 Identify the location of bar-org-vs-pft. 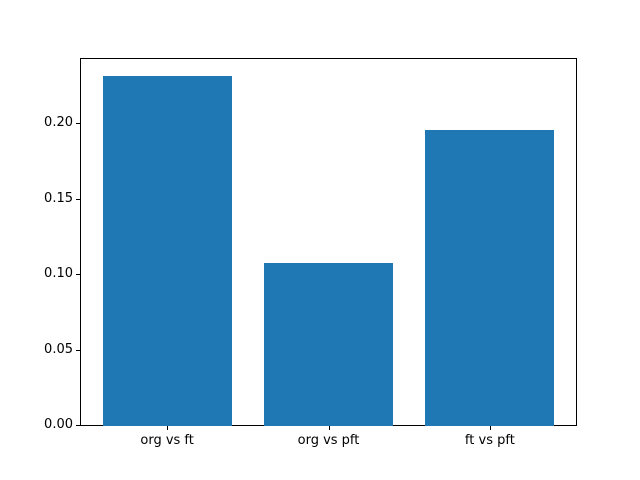
(328, 344).